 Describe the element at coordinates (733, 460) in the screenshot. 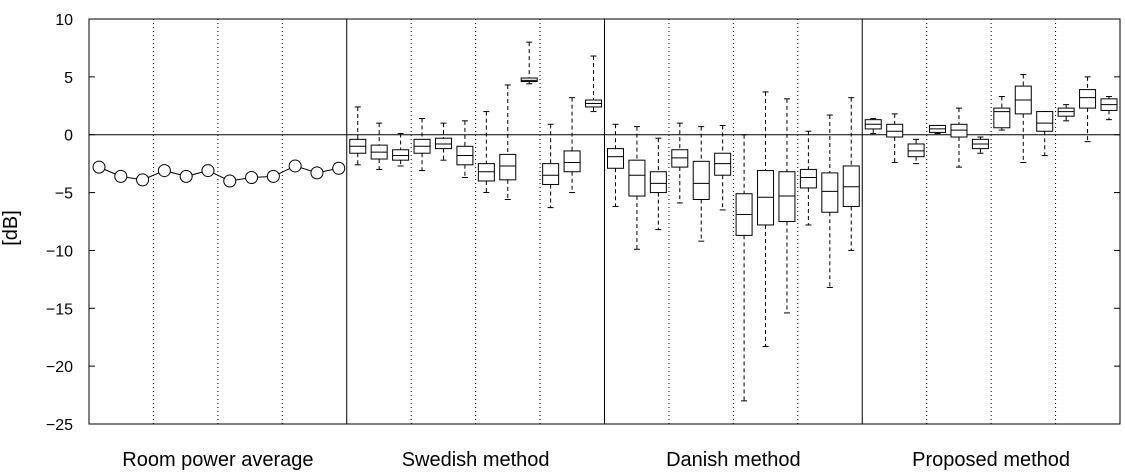

I see `panel-label: Danish method` at that location.